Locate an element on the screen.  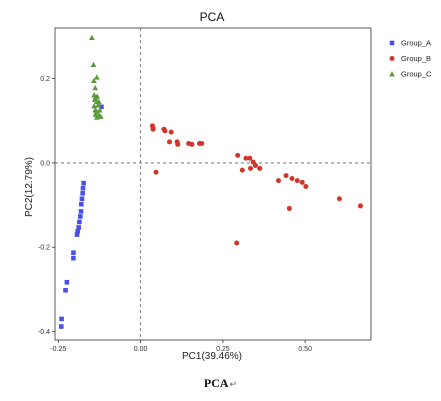
y-axis-label: PC2(12.79%) is located at coordinates (29, 187).